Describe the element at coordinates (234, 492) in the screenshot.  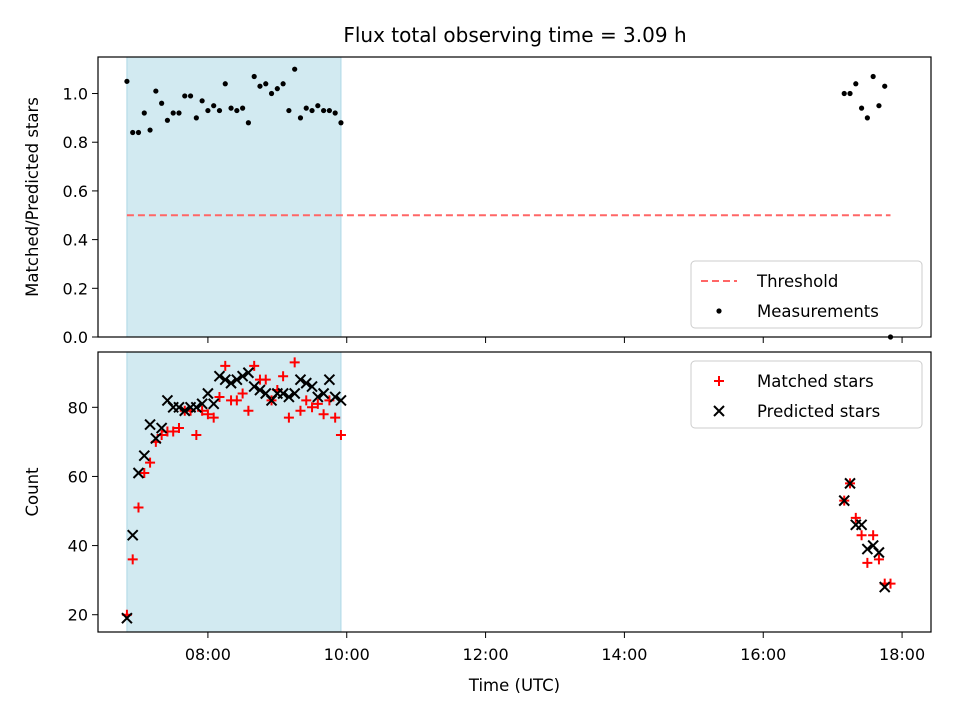
I see `observing-span` at that location.